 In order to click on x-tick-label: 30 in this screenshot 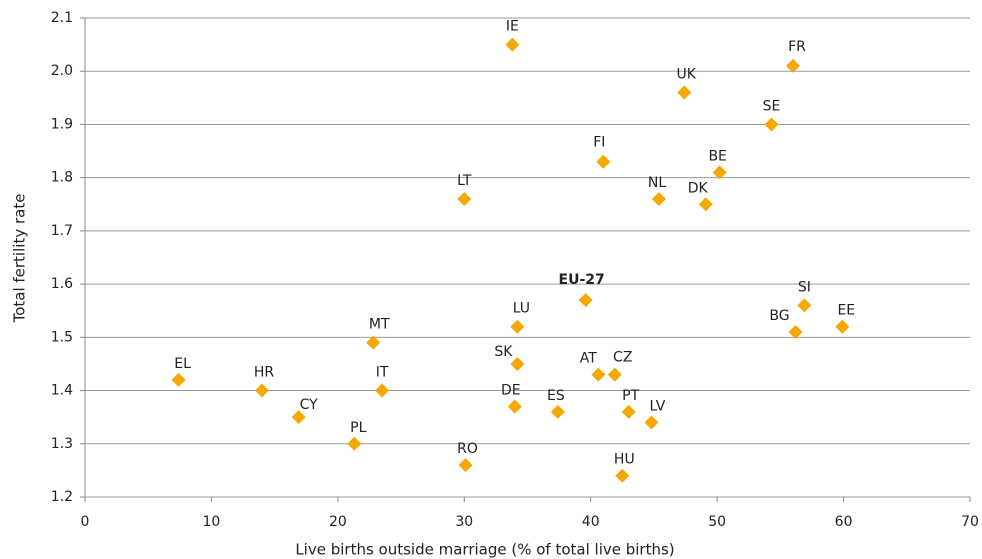, I will do `click(464, 522)`.